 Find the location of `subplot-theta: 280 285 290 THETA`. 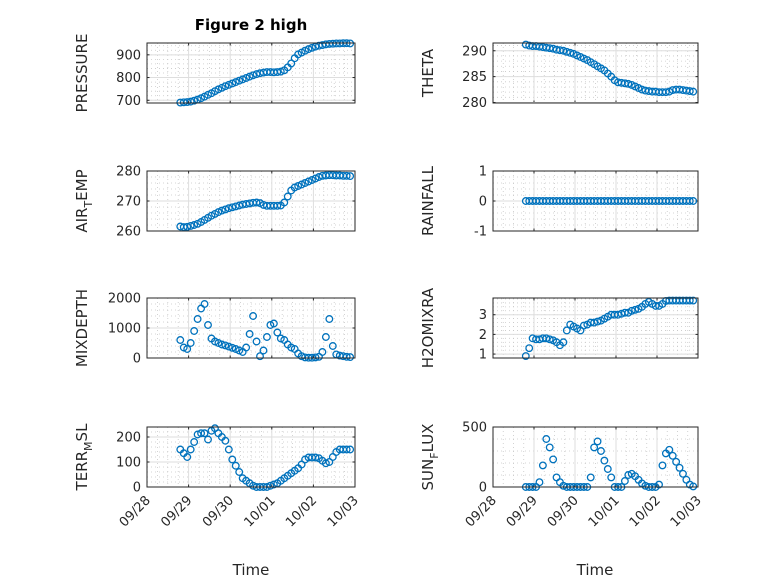

subplot-theta: 280 285 290 THETA is located at coordinates (559, 75).